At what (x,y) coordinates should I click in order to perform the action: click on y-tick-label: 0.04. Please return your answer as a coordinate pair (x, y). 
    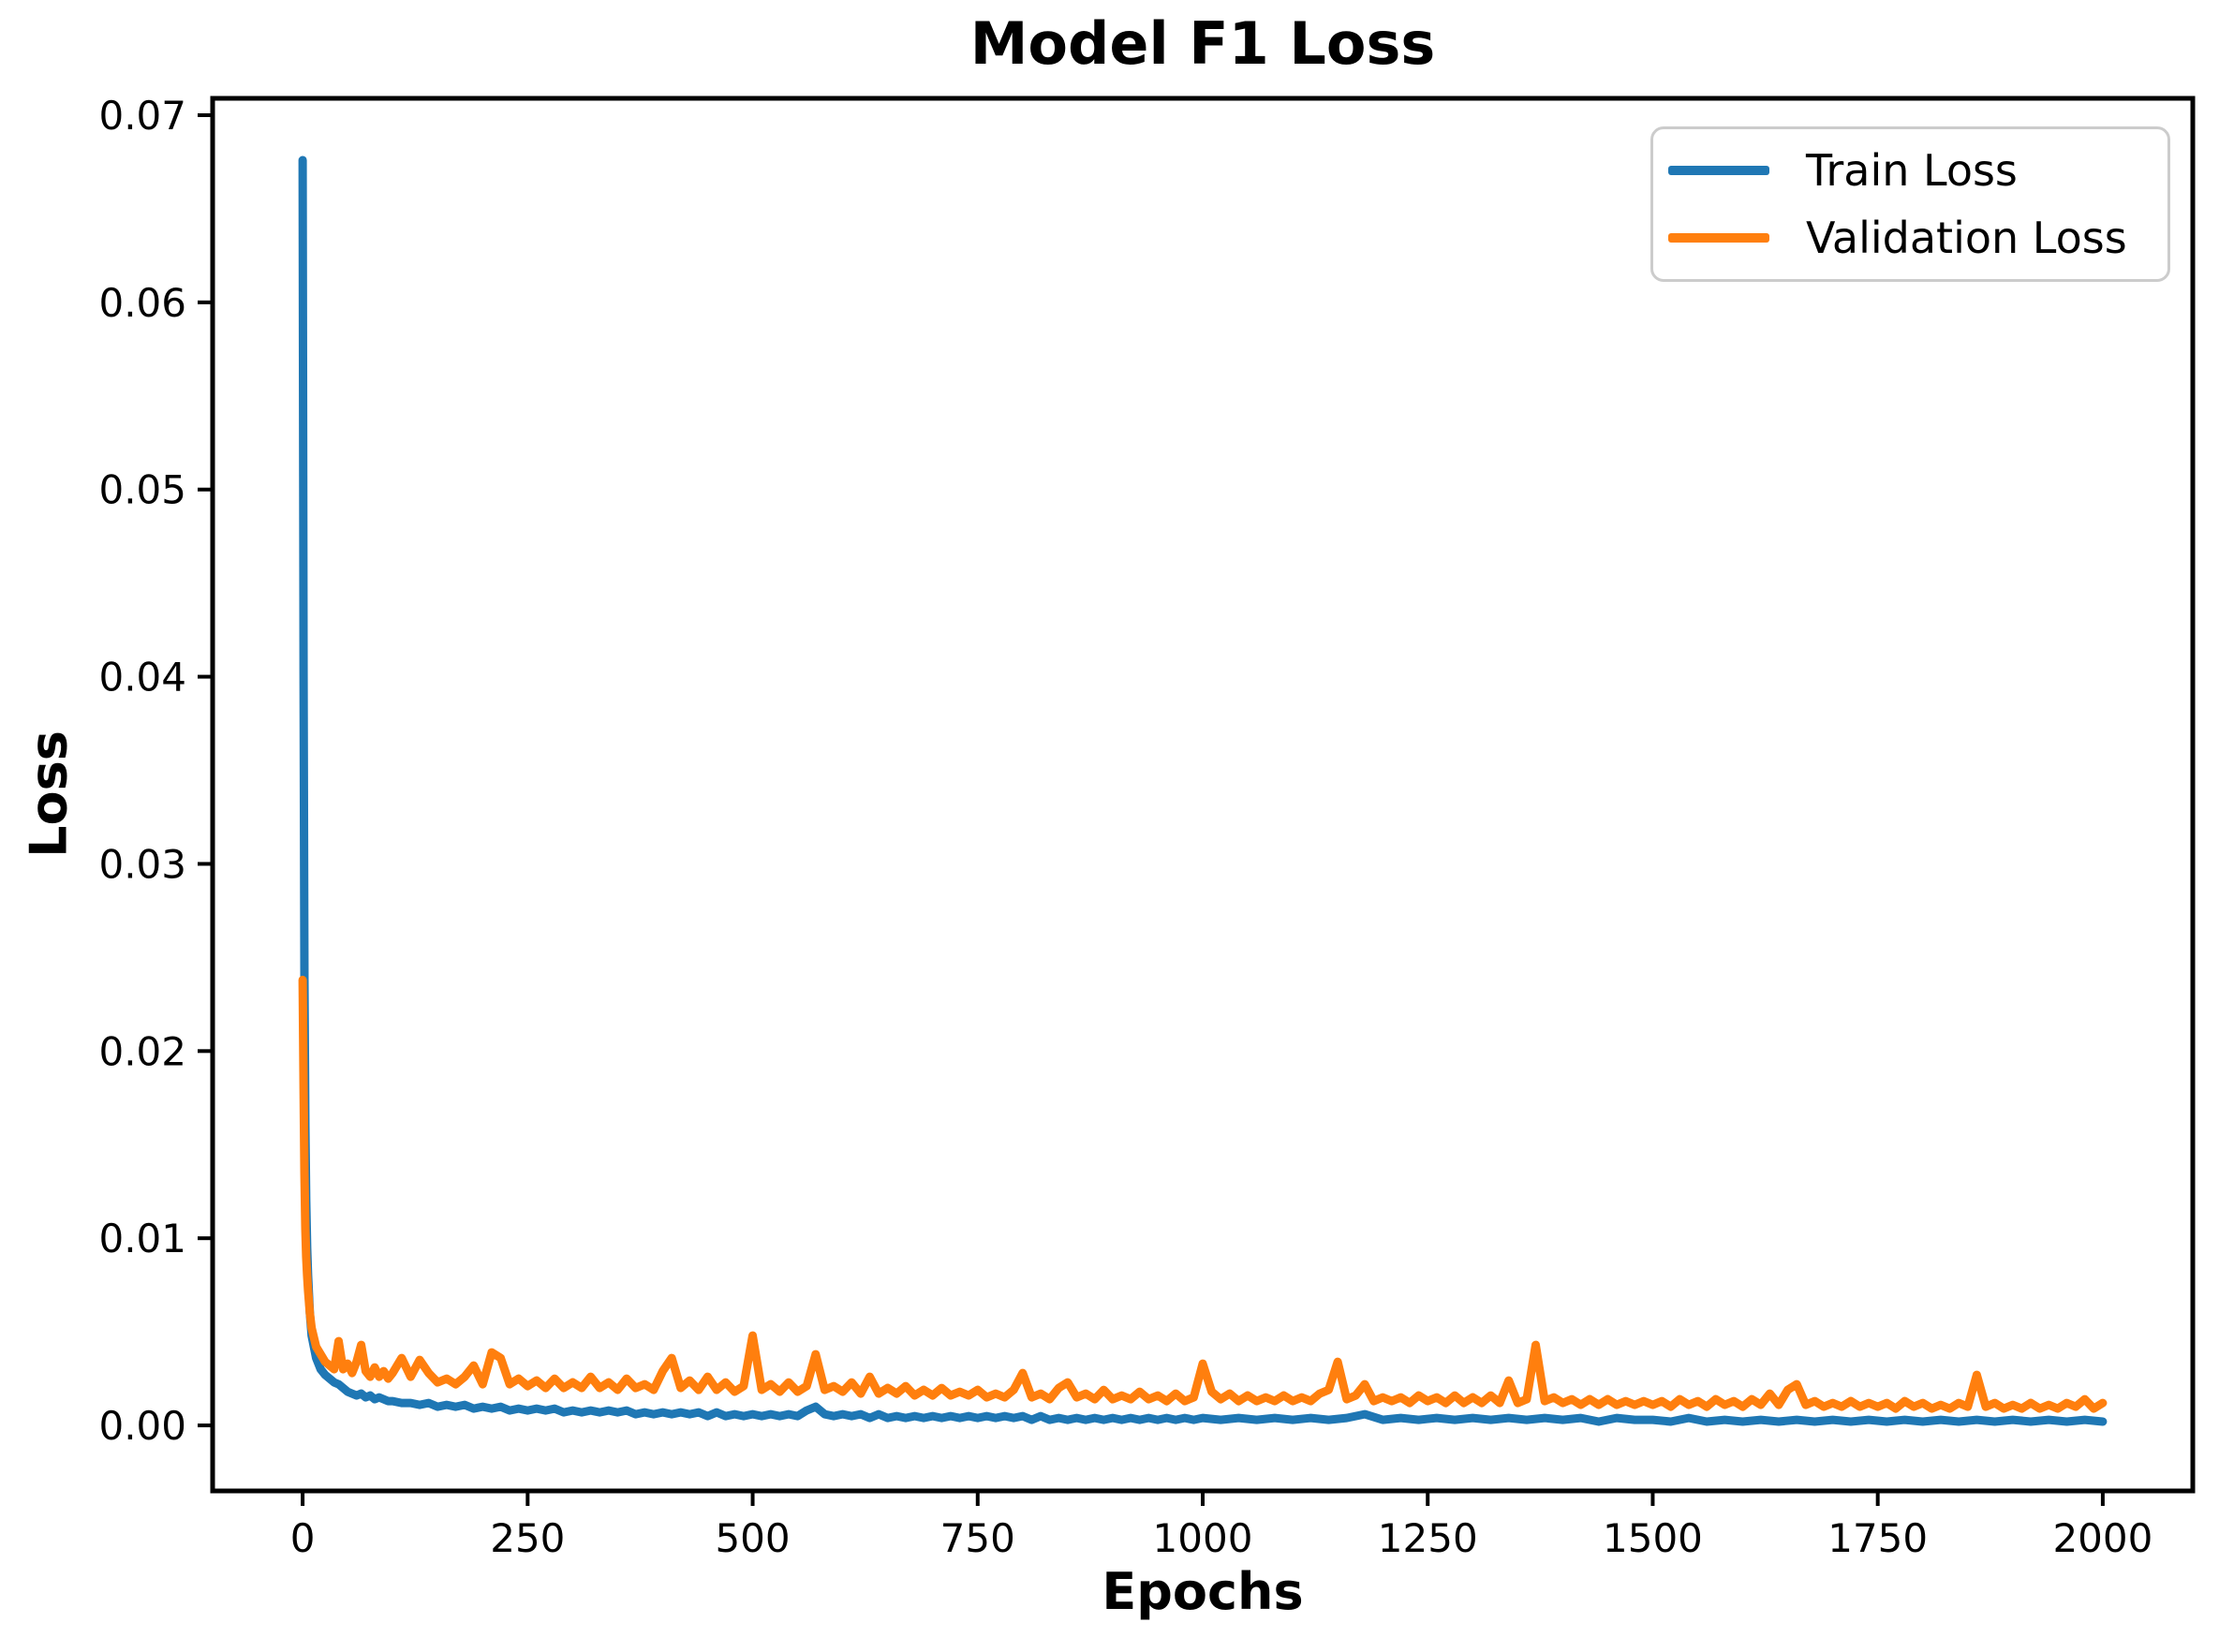
    Looking at the image, I should click on (142, 678).